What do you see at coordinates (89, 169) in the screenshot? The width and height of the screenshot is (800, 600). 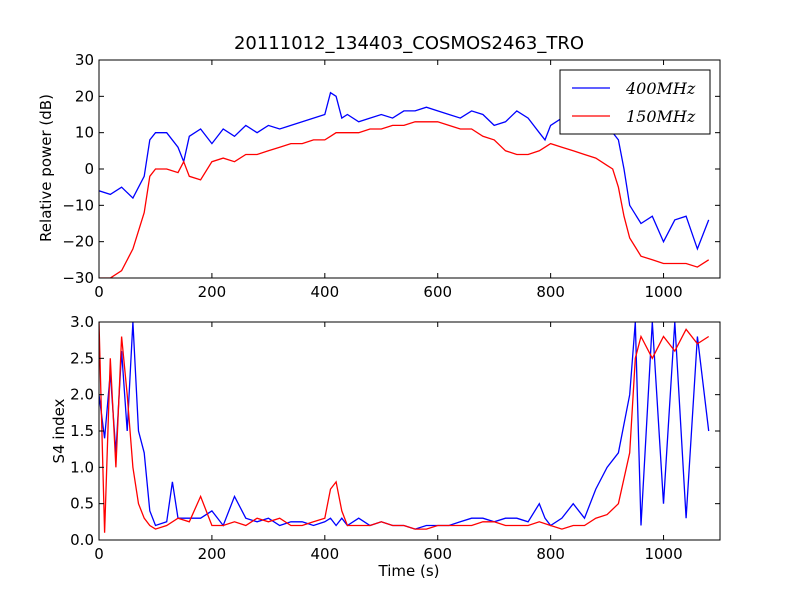 I see `y-tick-label: 0` at bounding box center [89, 169].